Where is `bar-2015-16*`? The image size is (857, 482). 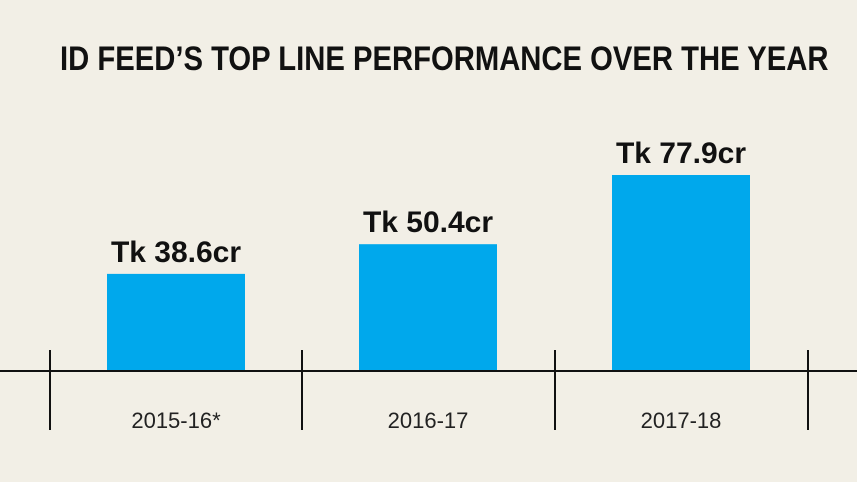 bar-2015-16* is located at coordinates (176, 322).